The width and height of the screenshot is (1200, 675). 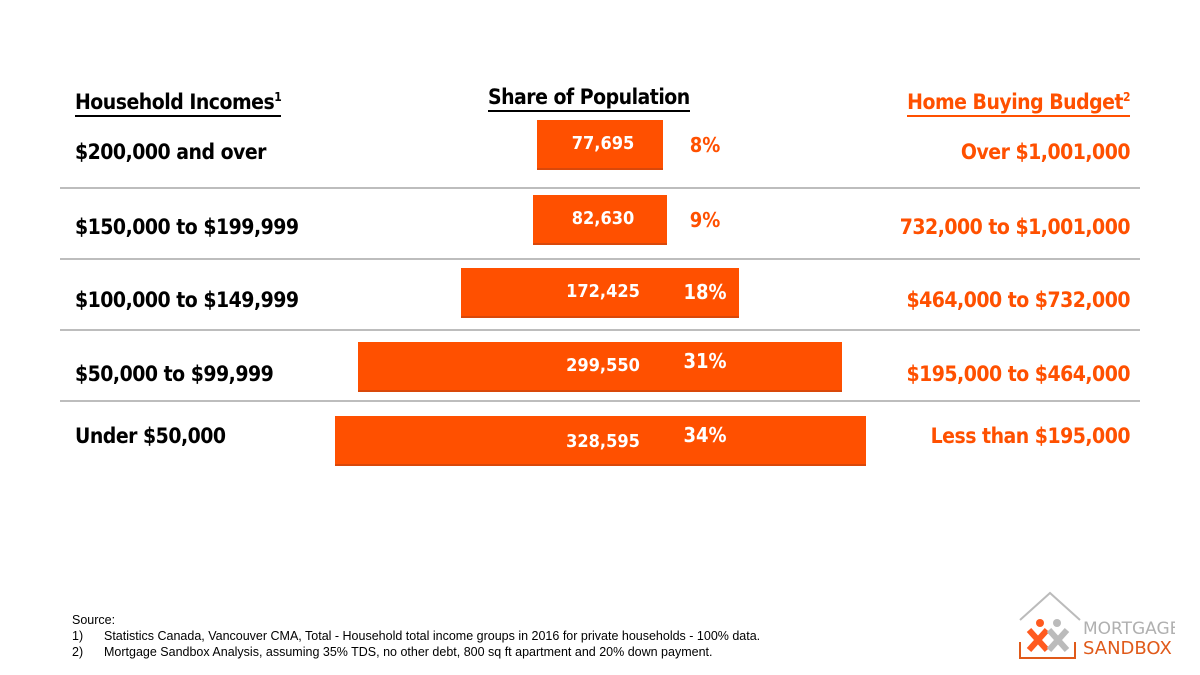 I want to click on bar-value-label: 82,630, so click(x=603, y=218).